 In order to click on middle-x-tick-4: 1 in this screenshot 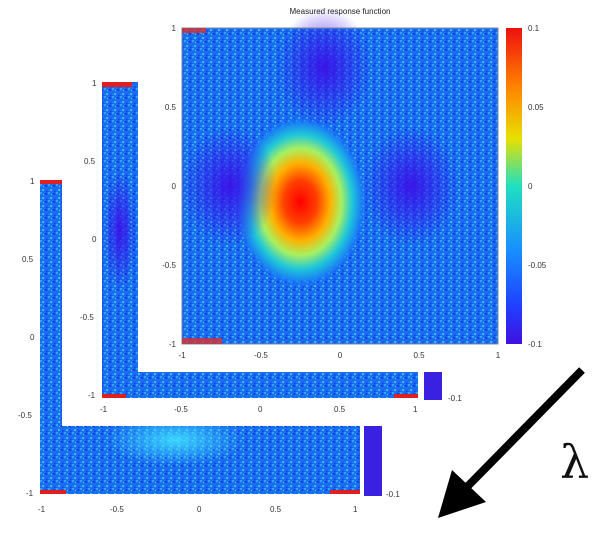, I will do `click(415, 409)`.